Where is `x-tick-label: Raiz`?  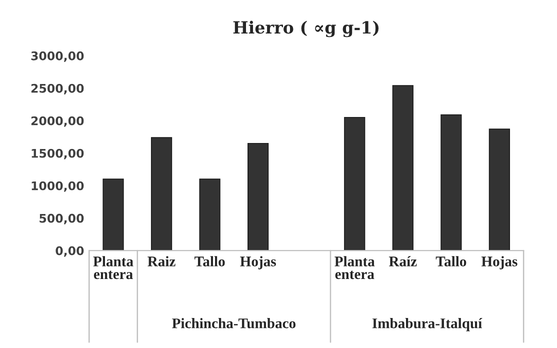 x-tick-label: Raiz is located at coordinates (162, 261).